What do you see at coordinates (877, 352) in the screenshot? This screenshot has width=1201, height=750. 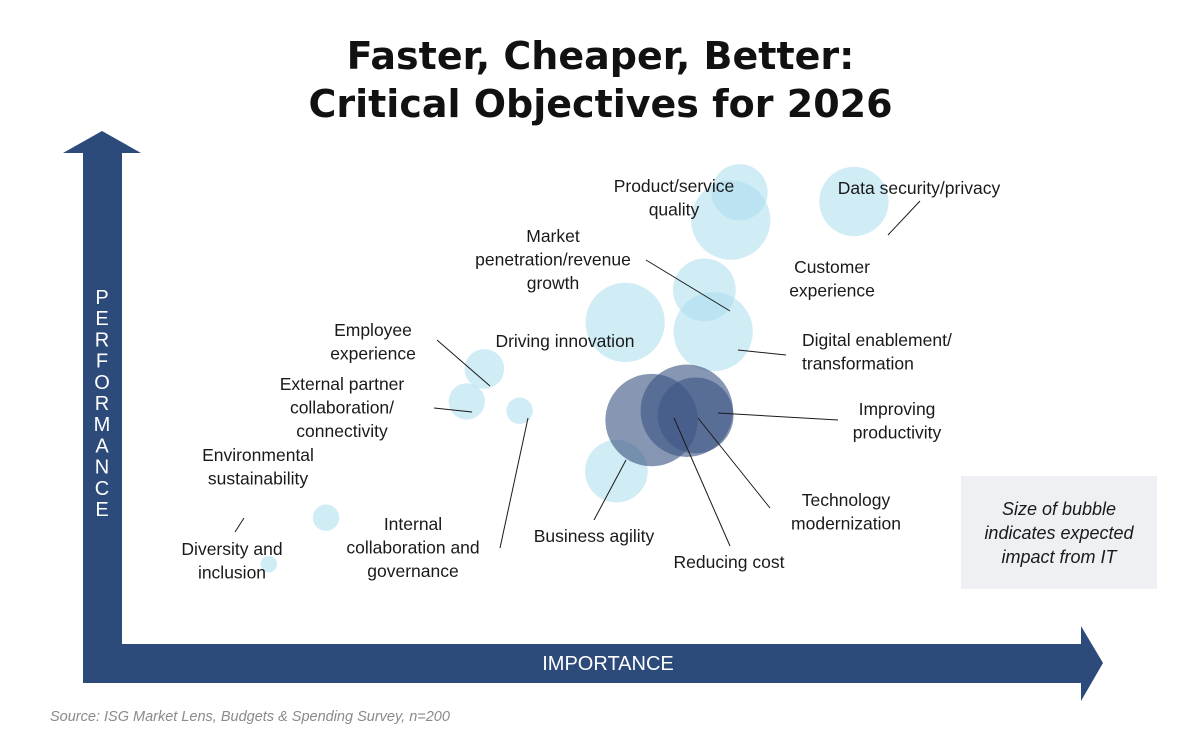 I see `bubble-label-digital-enablement-transformation: Digital enablement/transformation` at bounding box center [877, 352].